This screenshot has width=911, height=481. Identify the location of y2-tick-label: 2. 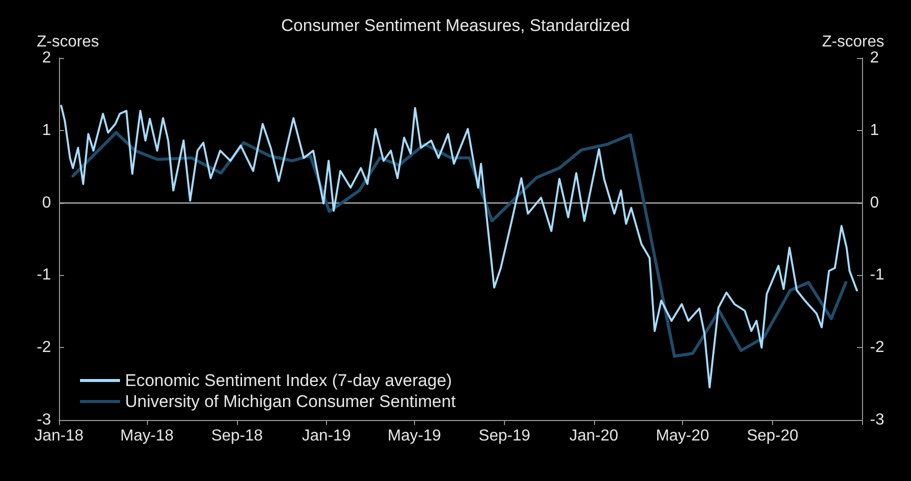
(874, 58).